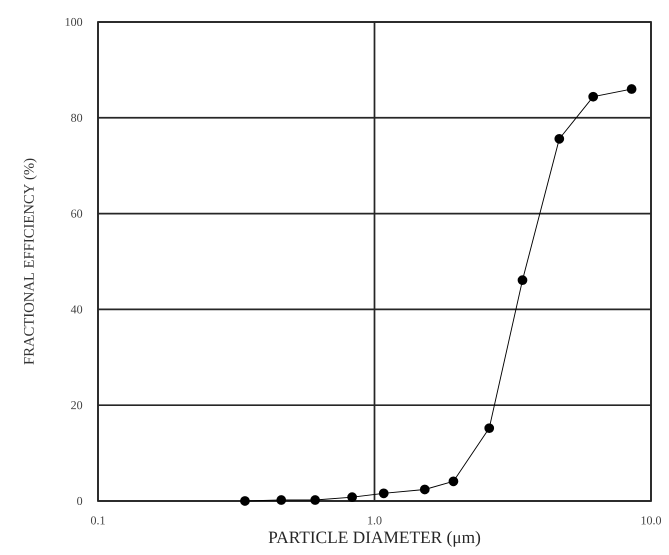  Describe the element at coordinates (76, 309) in the screenshot. I see `y-tick-label: 40` at that location.